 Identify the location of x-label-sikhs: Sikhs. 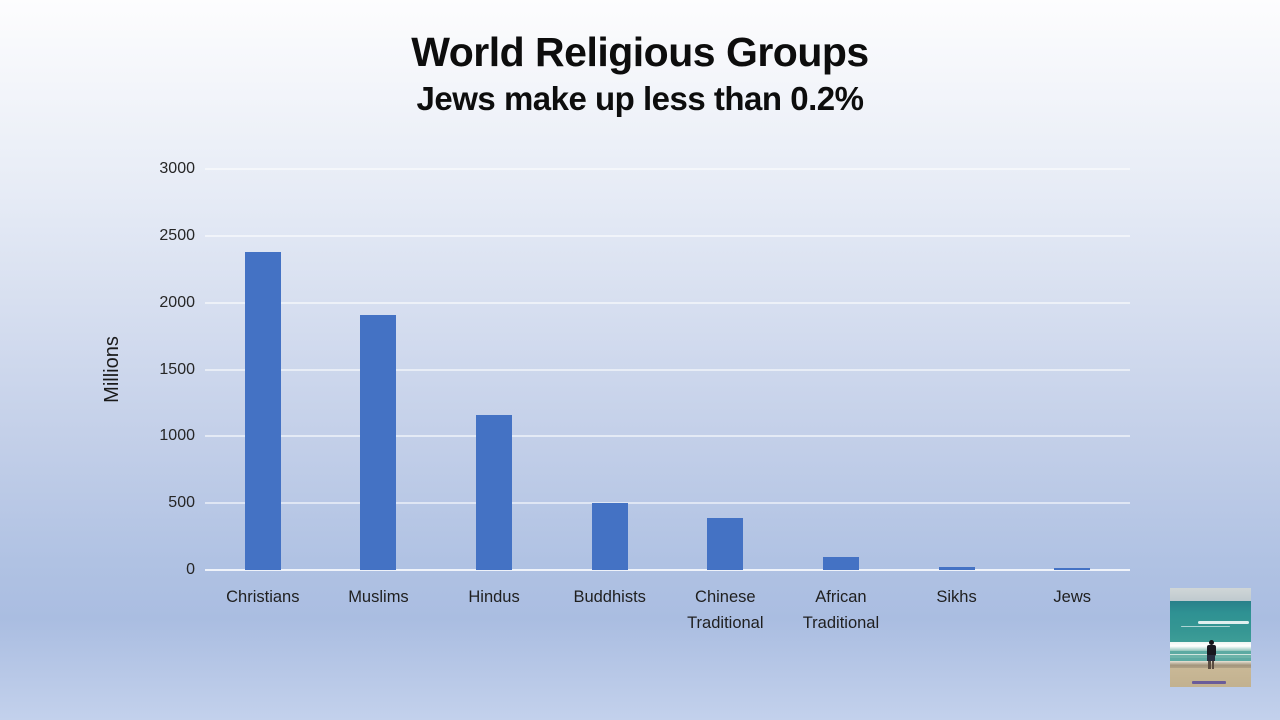
(956, 597).